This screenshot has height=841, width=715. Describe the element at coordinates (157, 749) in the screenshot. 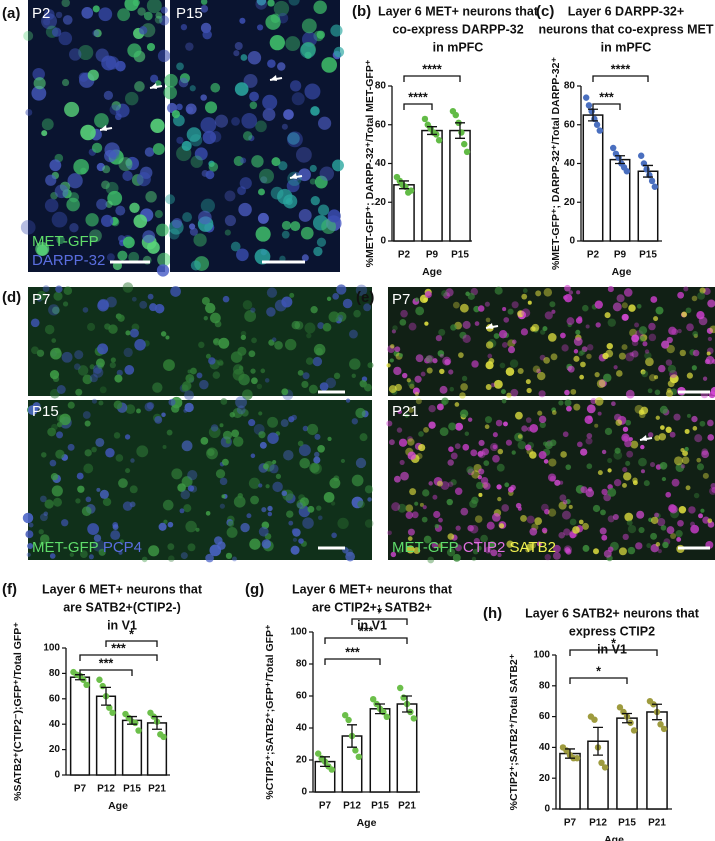

I see `bar` at that location.